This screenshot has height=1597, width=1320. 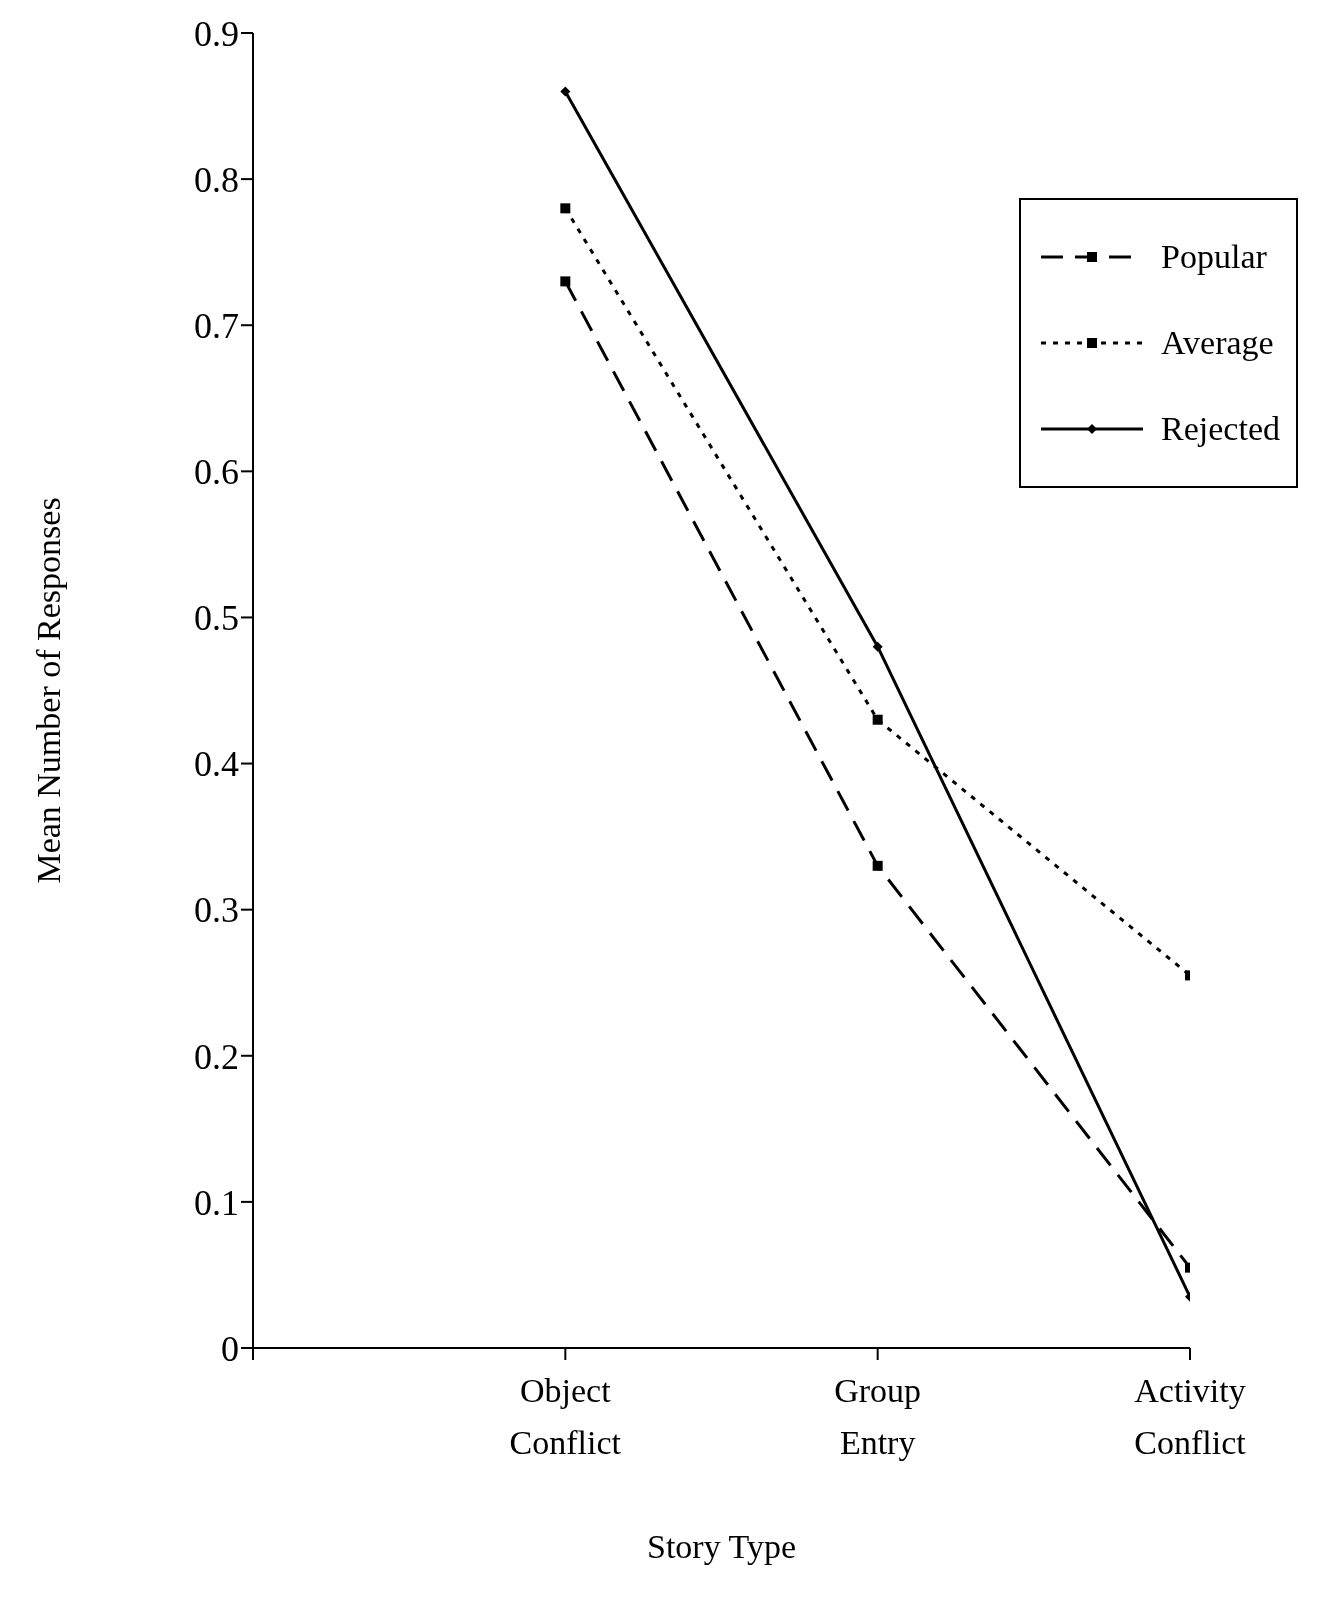 I want to click on y-tick-label: 0.5, so click(x=216, y=618).